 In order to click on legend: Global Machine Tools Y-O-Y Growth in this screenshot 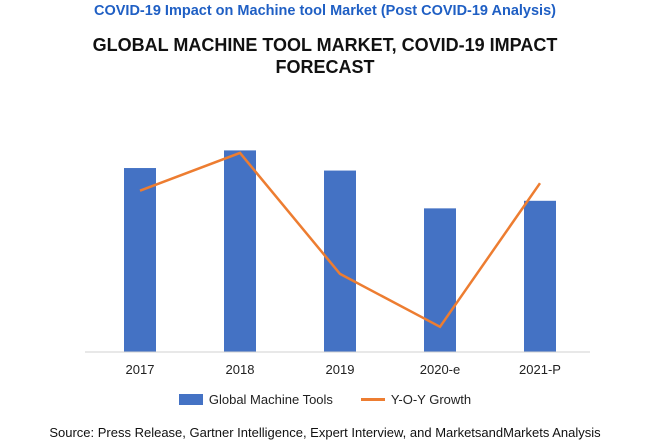, I will do `click(325, 399)`.